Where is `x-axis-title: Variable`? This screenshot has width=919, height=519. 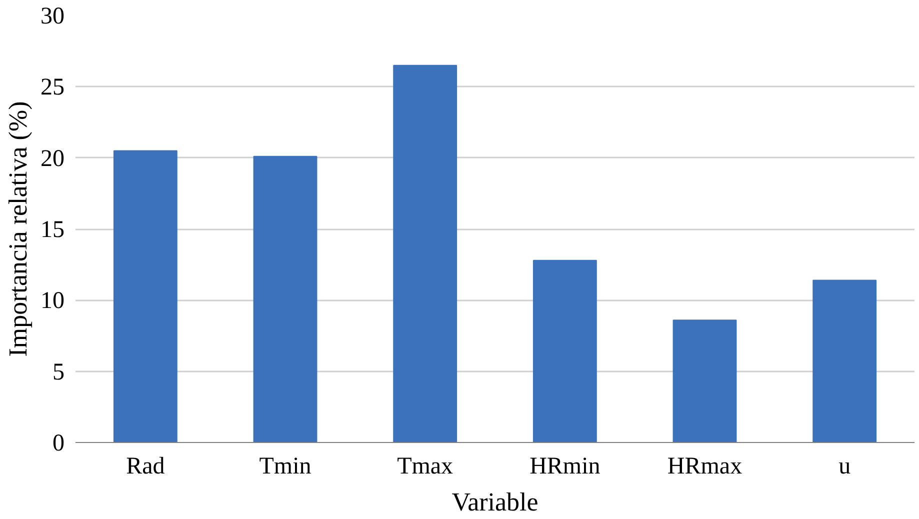
x-axis-title: Variable is located at coordinates (495, 502).